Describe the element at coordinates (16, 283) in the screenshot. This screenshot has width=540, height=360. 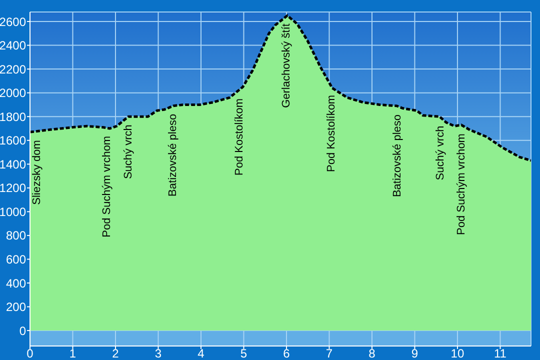
I see `y-tick-label: 400` at that location.